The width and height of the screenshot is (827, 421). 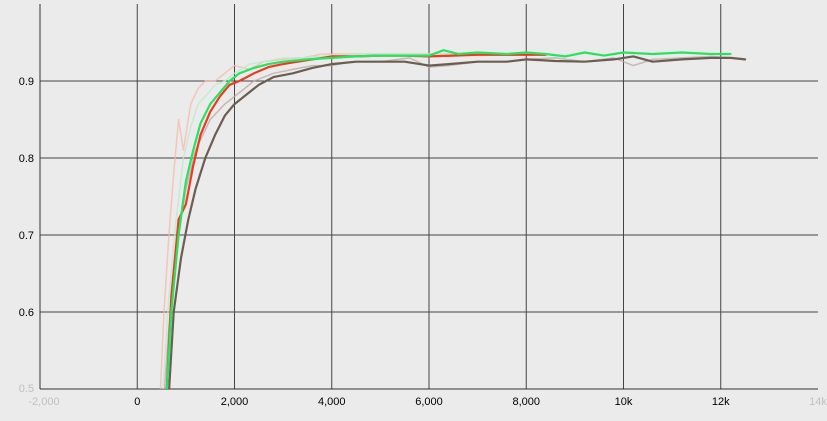 I want to click on x-tick-label: 10k, so click(x=624, y=402).